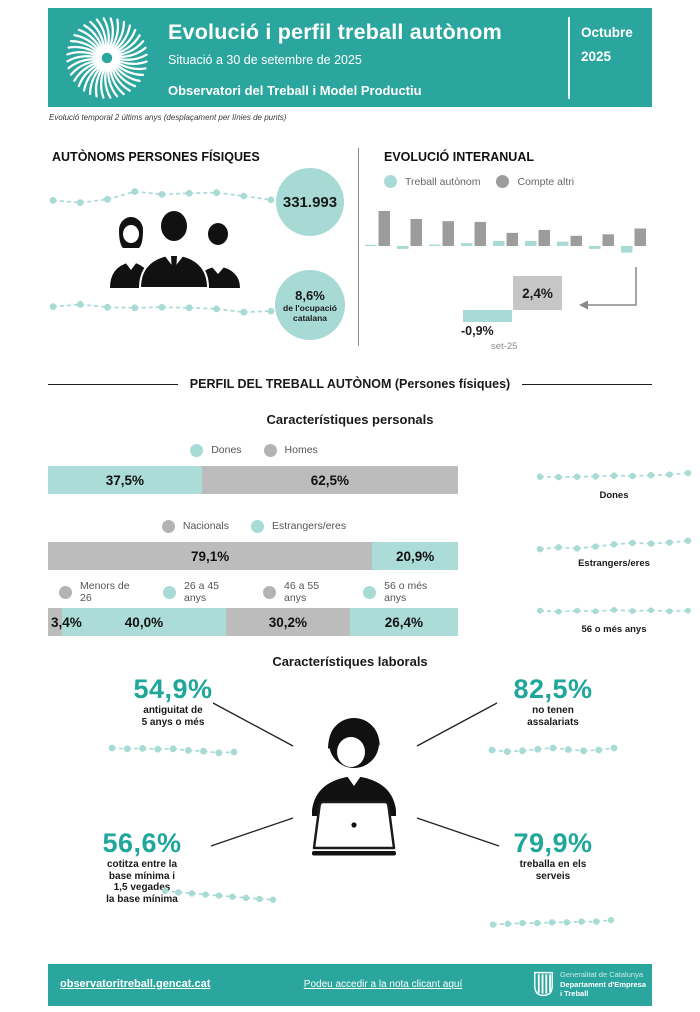 Image resolution: width=700 pixels, height=1012 pixels. Describe the element at coordinates (270, 450) in the screenshot. I see `legend-dot-homes` at that location.